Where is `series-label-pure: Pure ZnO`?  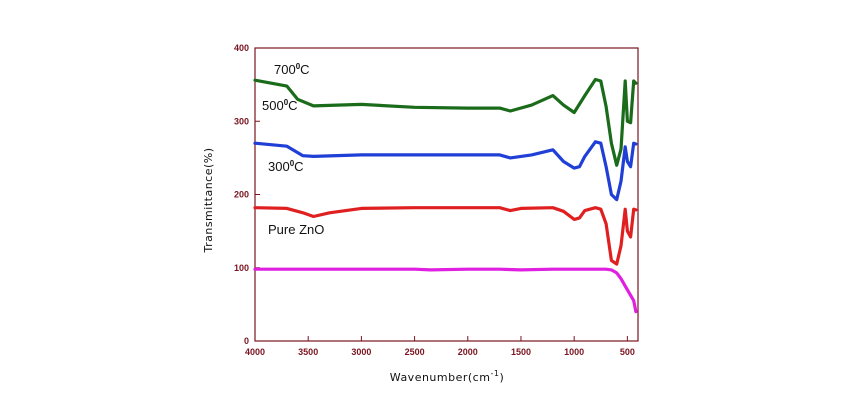
series-label-pure: Pure ZnO is located at coordinates (296, 229).